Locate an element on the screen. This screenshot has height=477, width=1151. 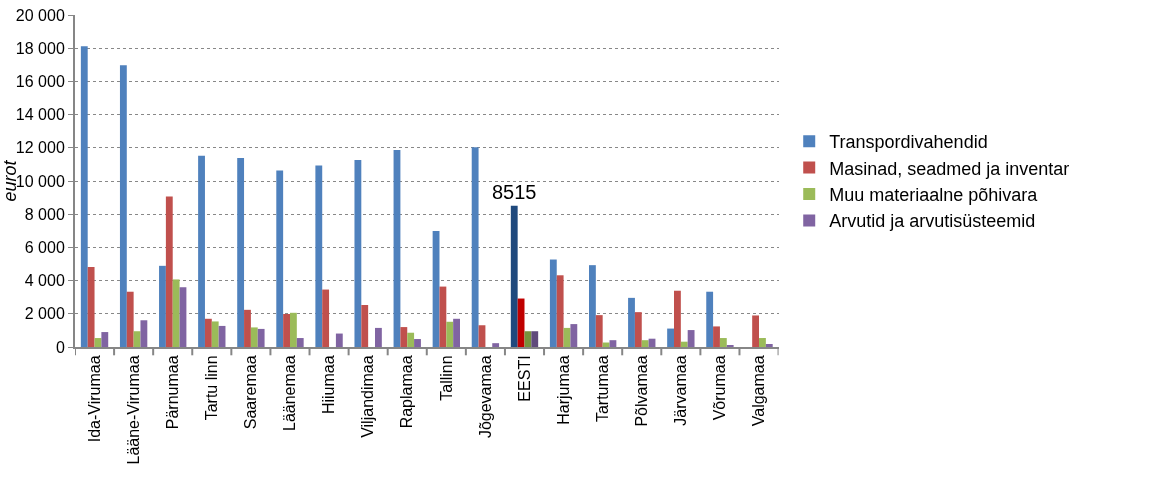
x-tick-label: Saaremaa is located at coordinates (251, 392).